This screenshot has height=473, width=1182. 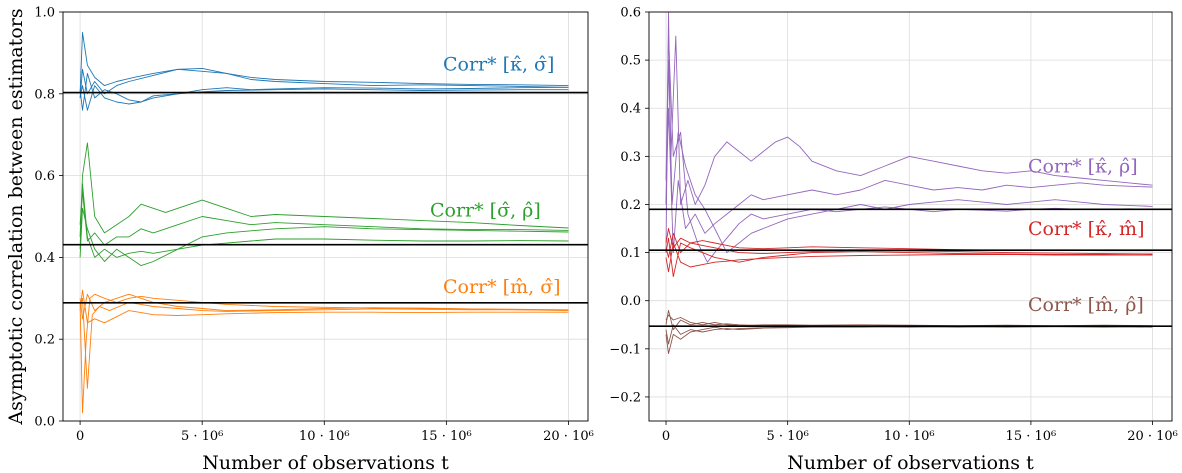 I want to click on y-tick-label-3: 0.1, so click(x=630, y=253).